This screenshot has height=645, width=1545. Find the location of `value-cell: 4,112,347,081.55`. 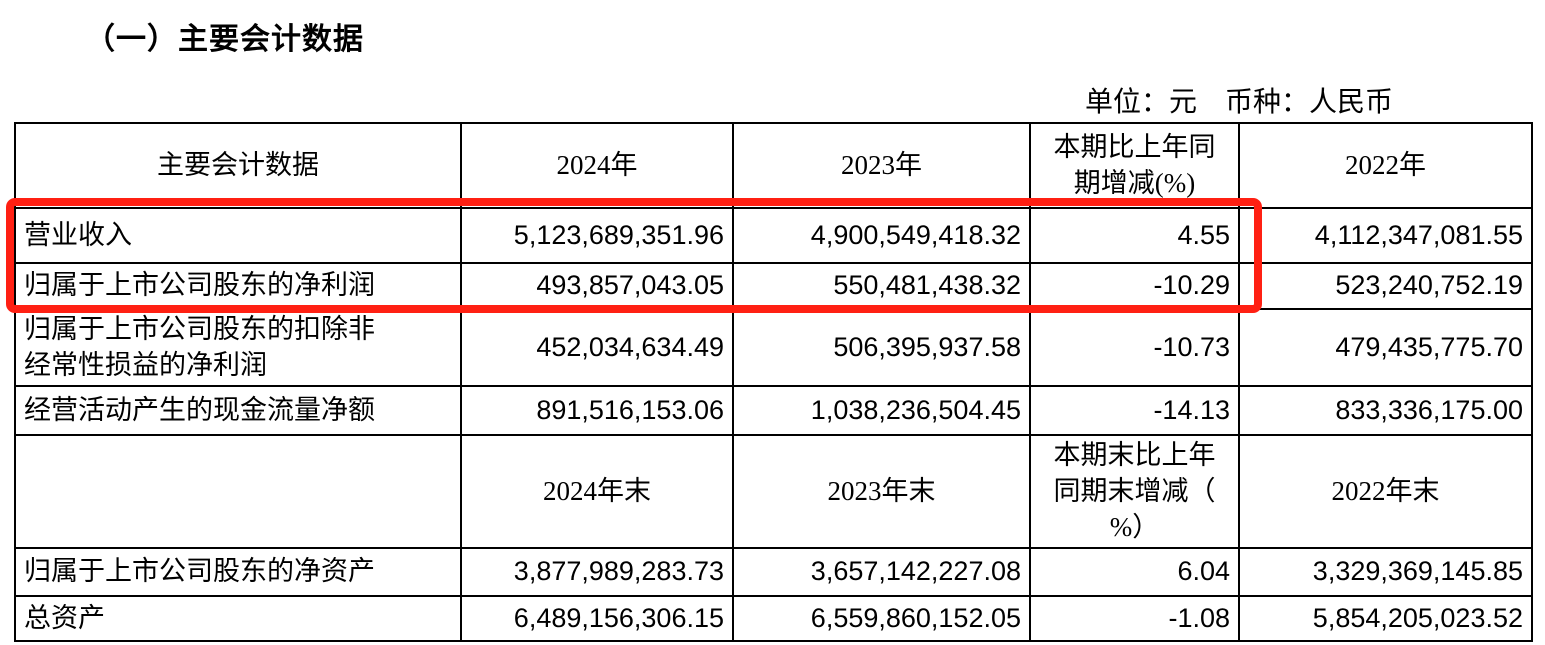

value-cell: 4,112,347,081.55 is located at coordinates (1385, 235).